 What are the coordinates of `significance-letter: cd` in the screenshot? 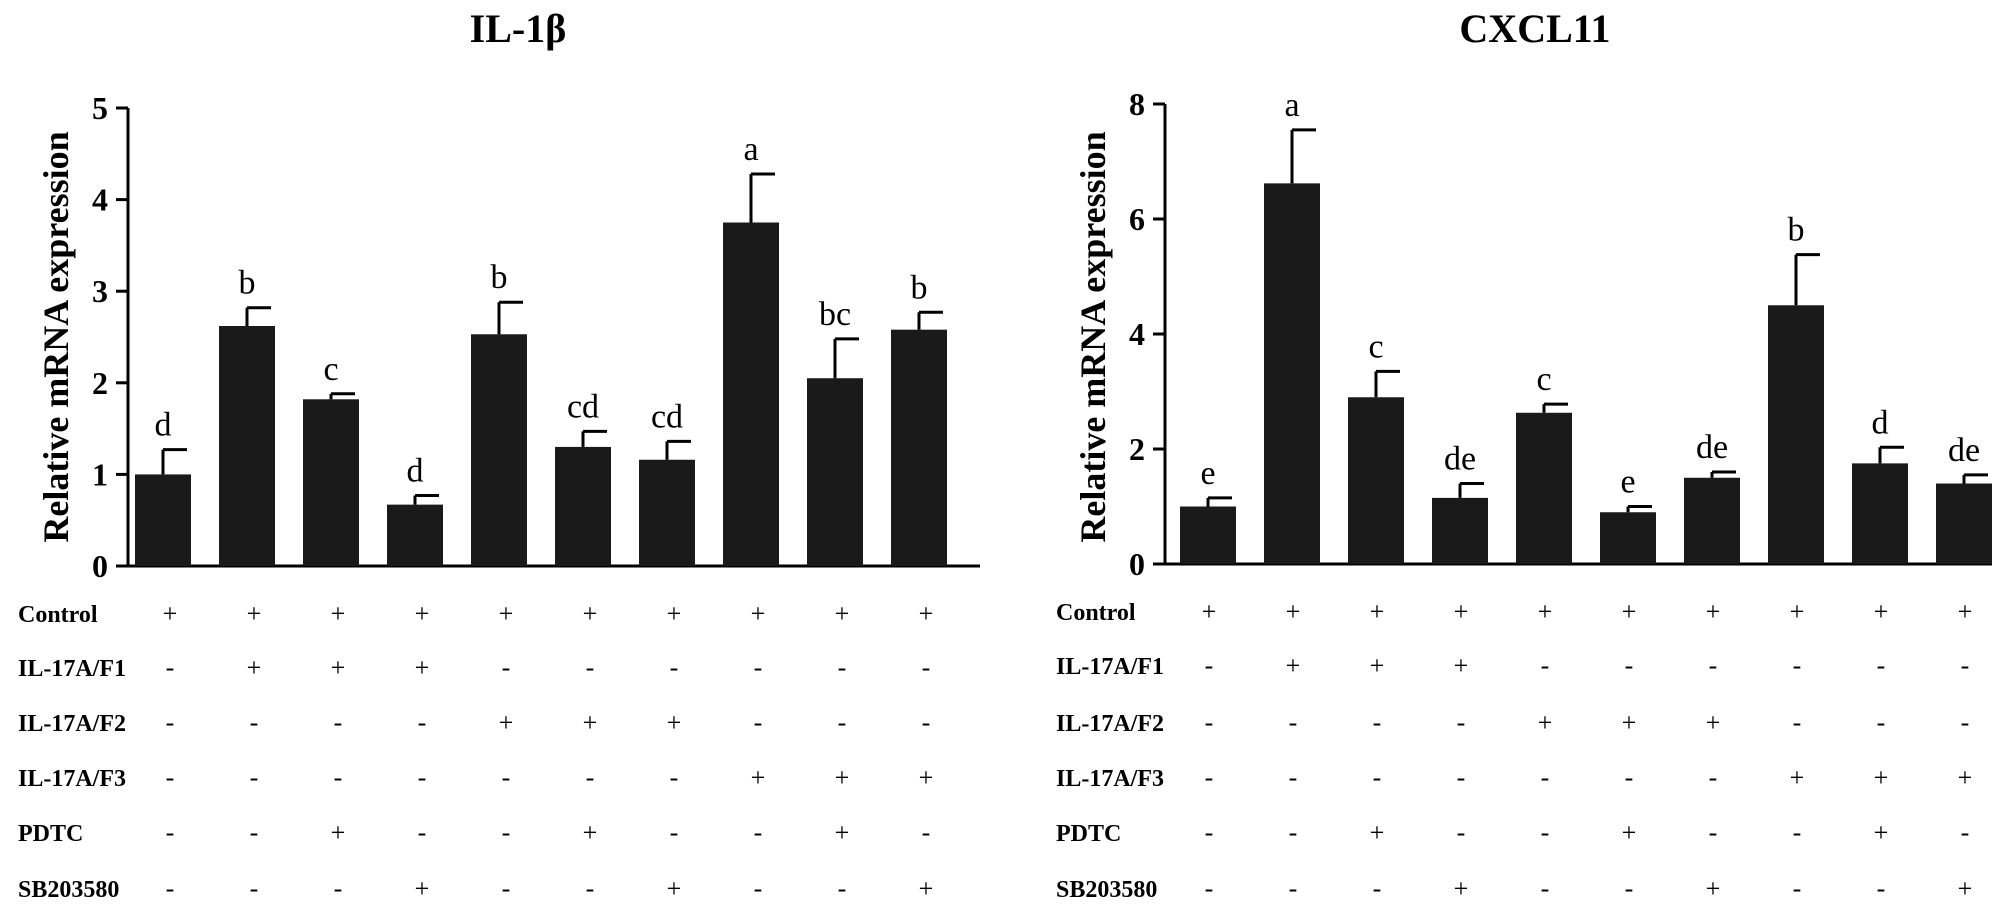 It's located at (667, 416).